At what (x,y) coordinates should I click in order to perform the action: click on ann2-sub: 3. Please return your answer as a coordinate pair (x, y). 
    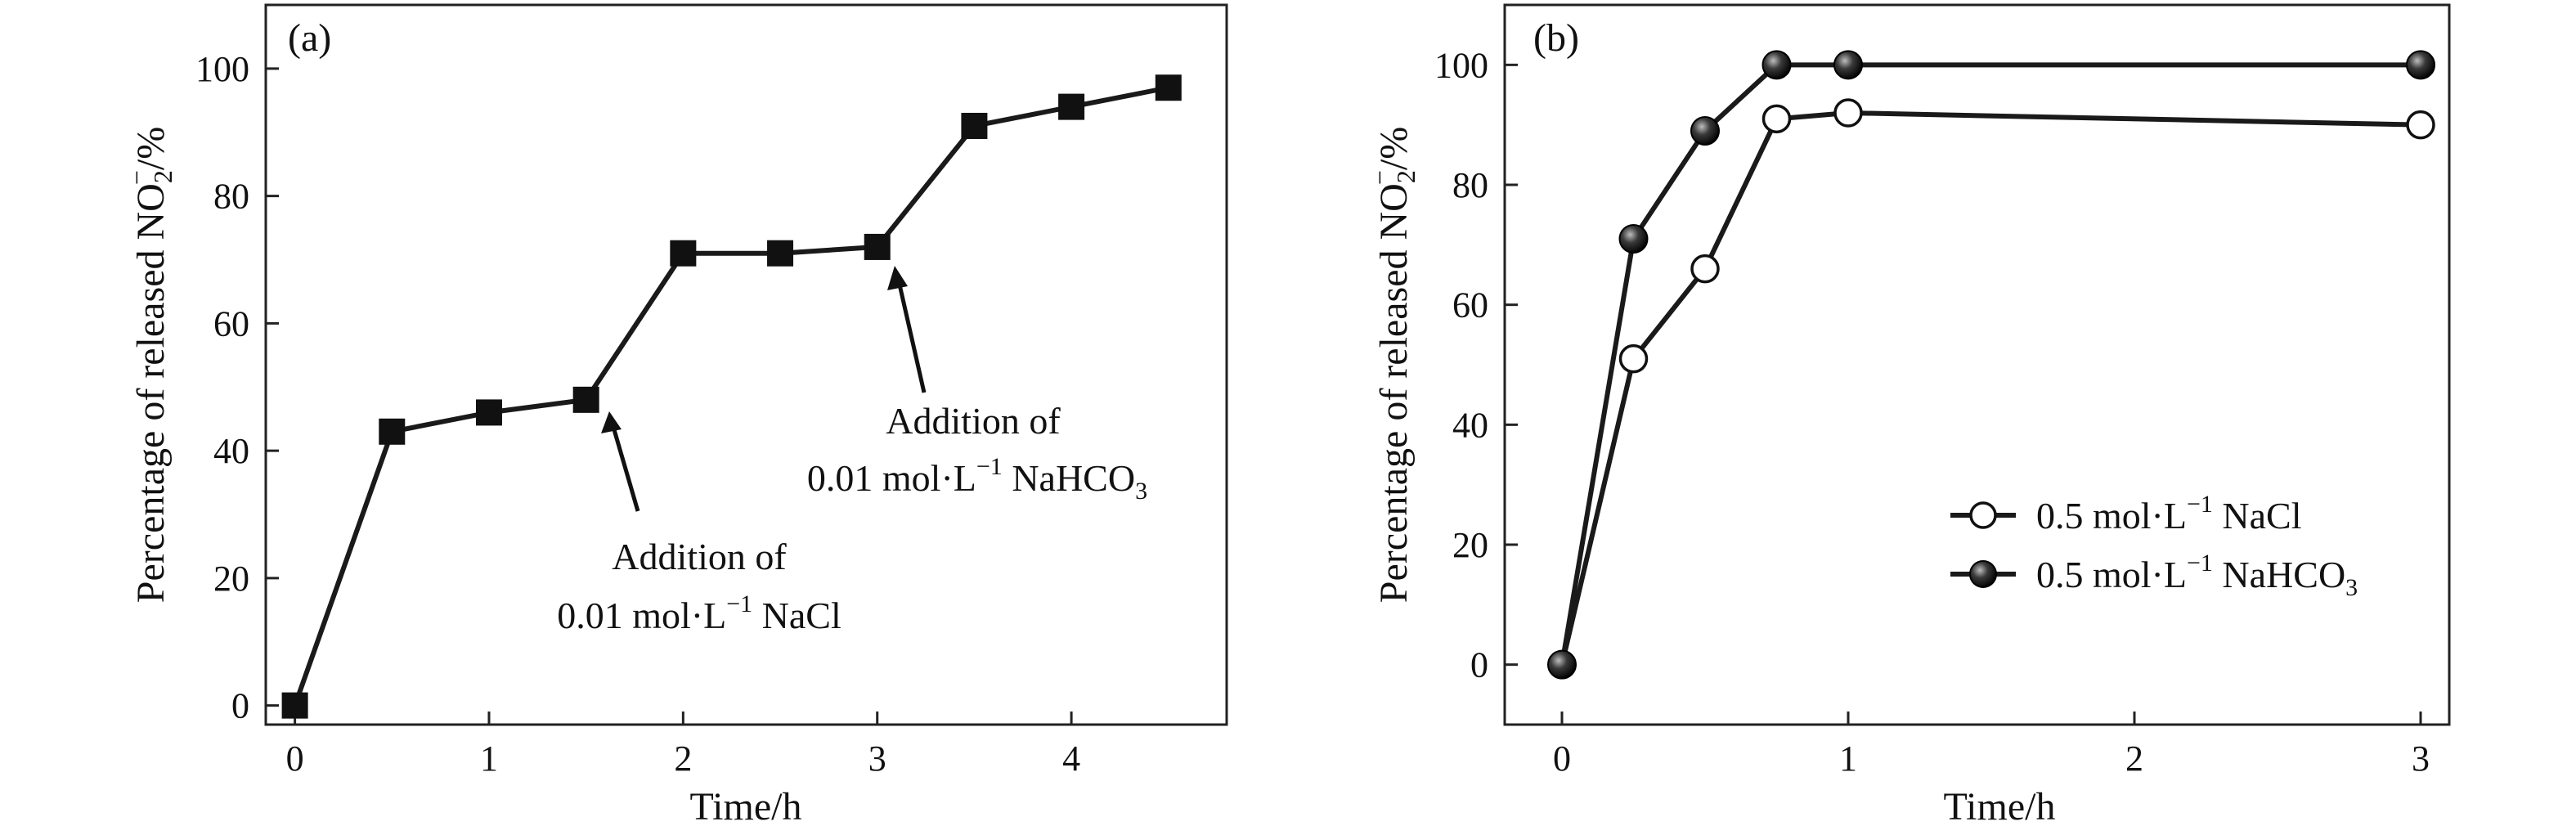
    Looking at the image, I should click on (1141, 491).